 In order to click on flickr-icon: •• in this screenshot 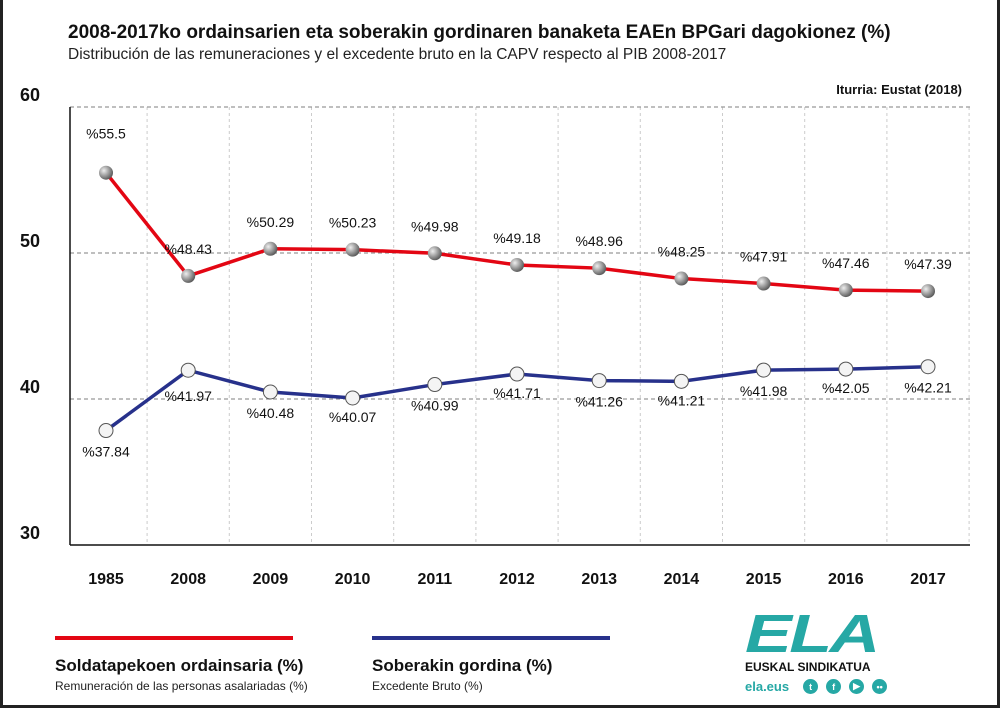, I will do `click(880, 686)`.